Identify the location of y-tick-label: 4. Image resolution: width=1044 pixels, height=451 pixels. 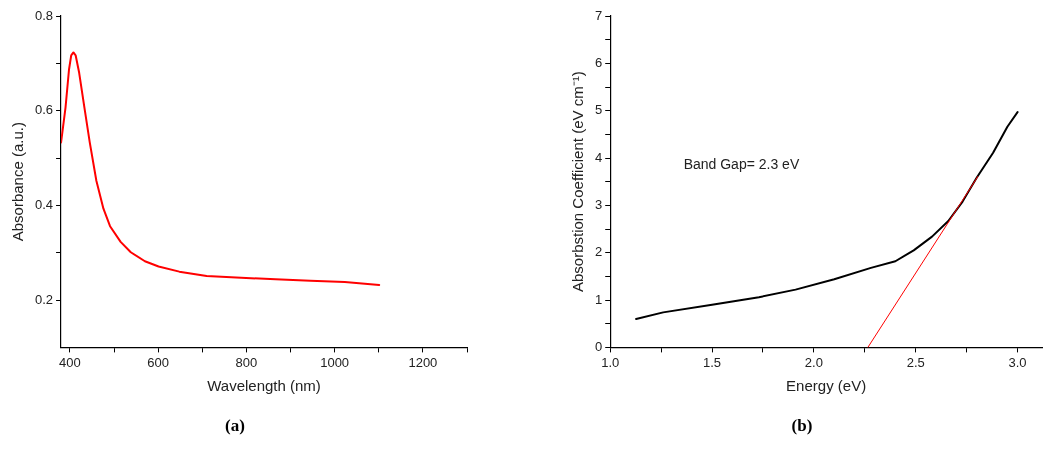
(599, 157).